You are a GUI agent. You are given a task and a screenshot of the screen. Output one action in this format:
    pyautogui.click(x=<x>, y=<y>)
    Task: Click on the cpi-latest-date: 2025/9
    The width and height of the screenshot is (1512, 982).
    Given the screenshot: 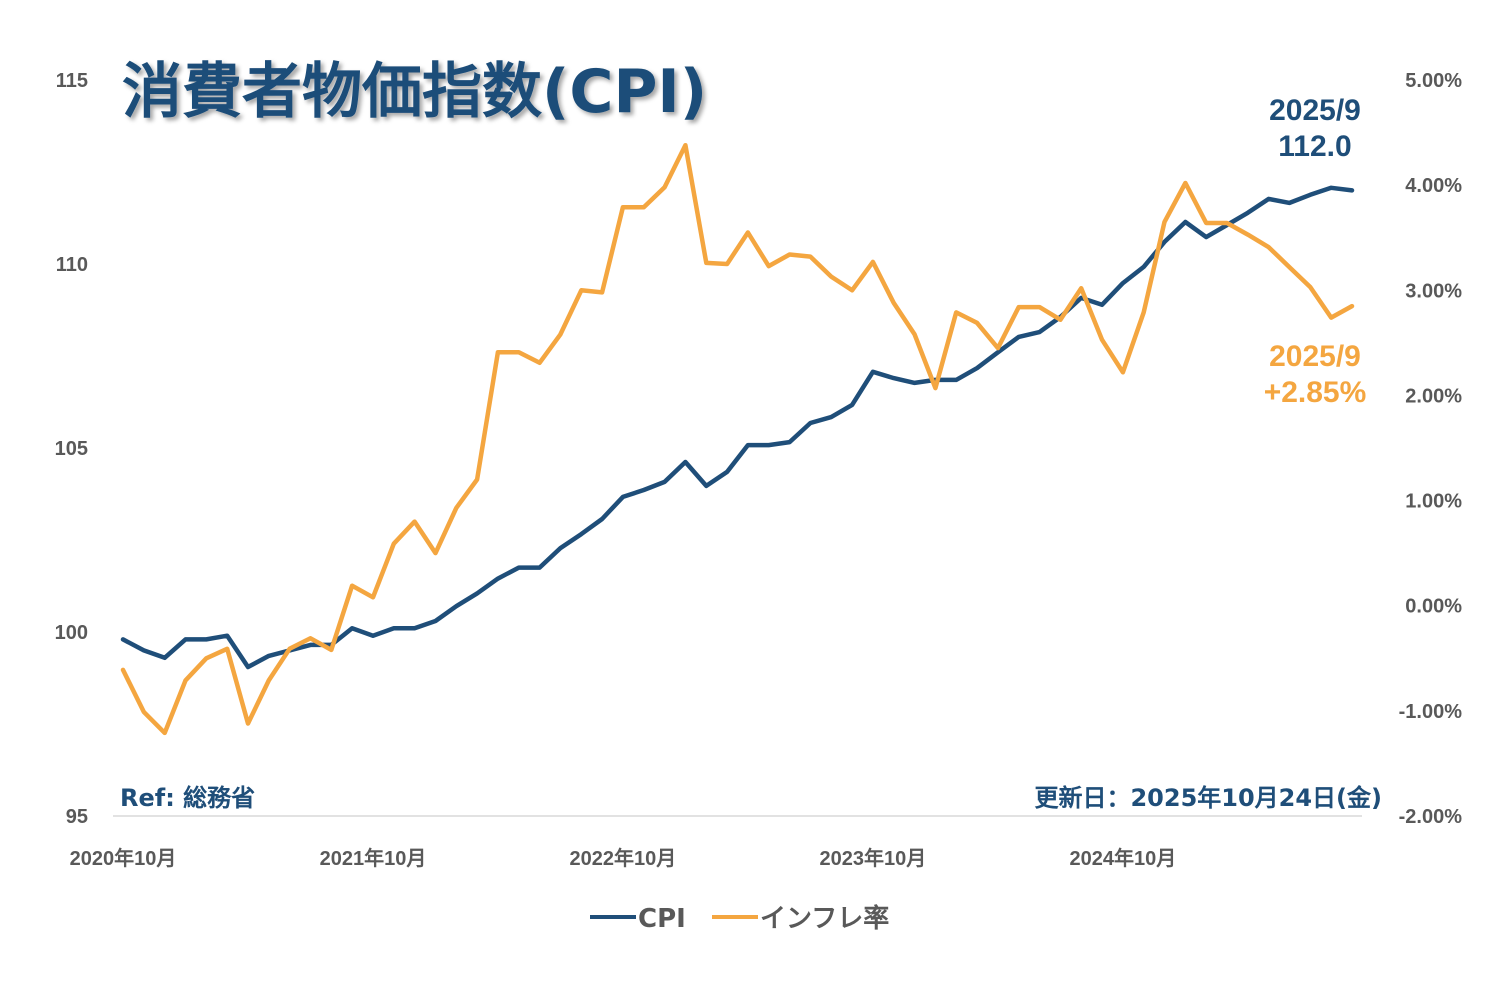 What is the action you would take?
    pyautogui.click(x=1315, y=110)
    